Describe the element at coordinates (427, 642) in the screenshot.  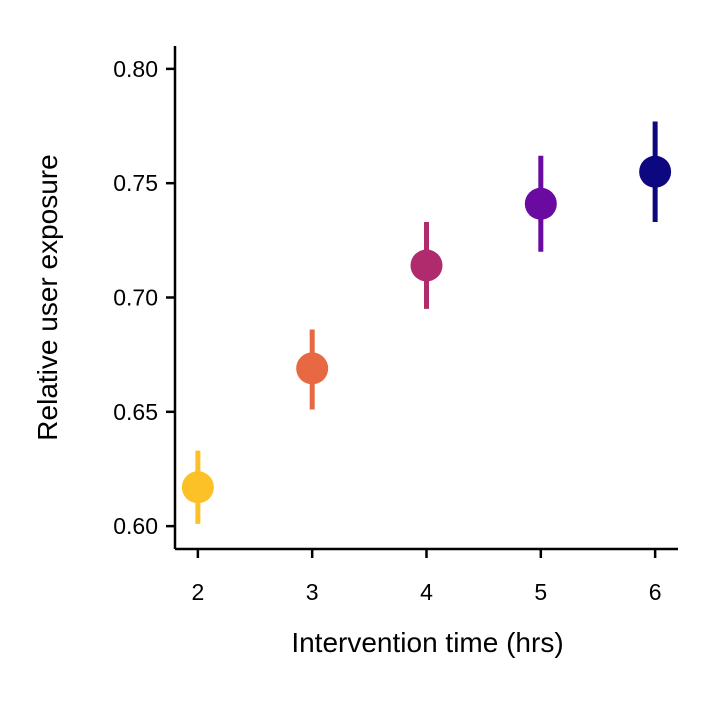
I see `x-axis-title: Intervention time (hrs)` at that location.